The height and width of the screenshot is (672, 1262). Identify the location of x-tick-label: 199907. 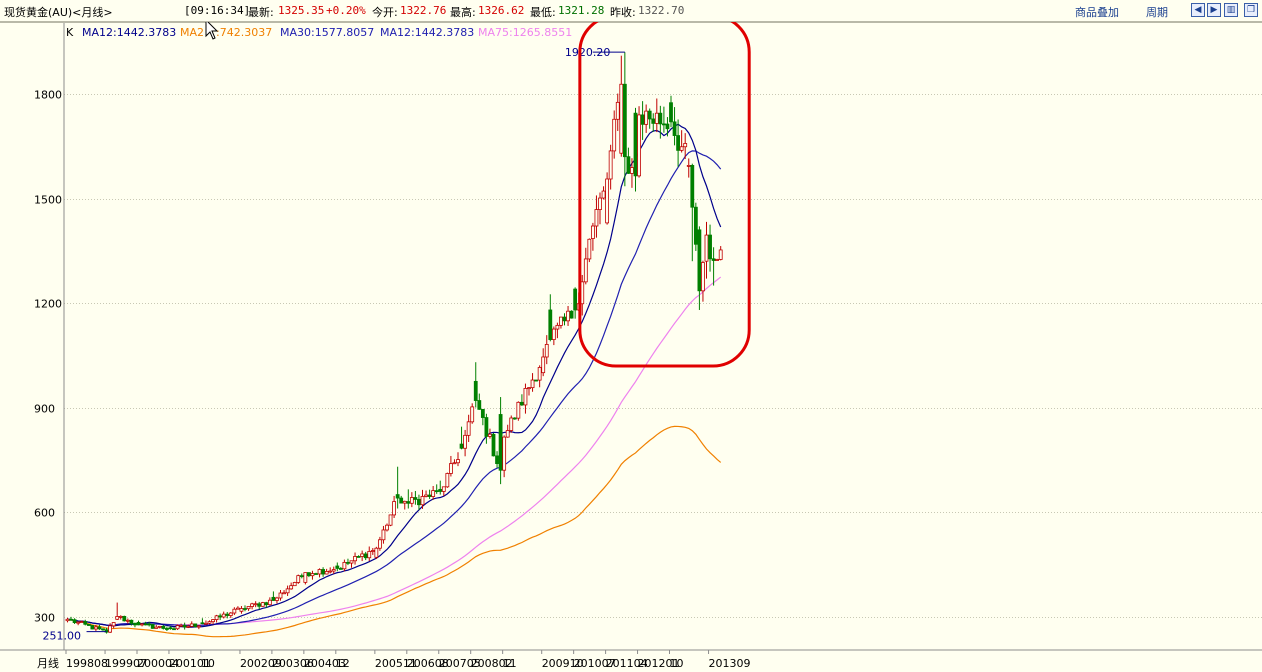
(126, 663).